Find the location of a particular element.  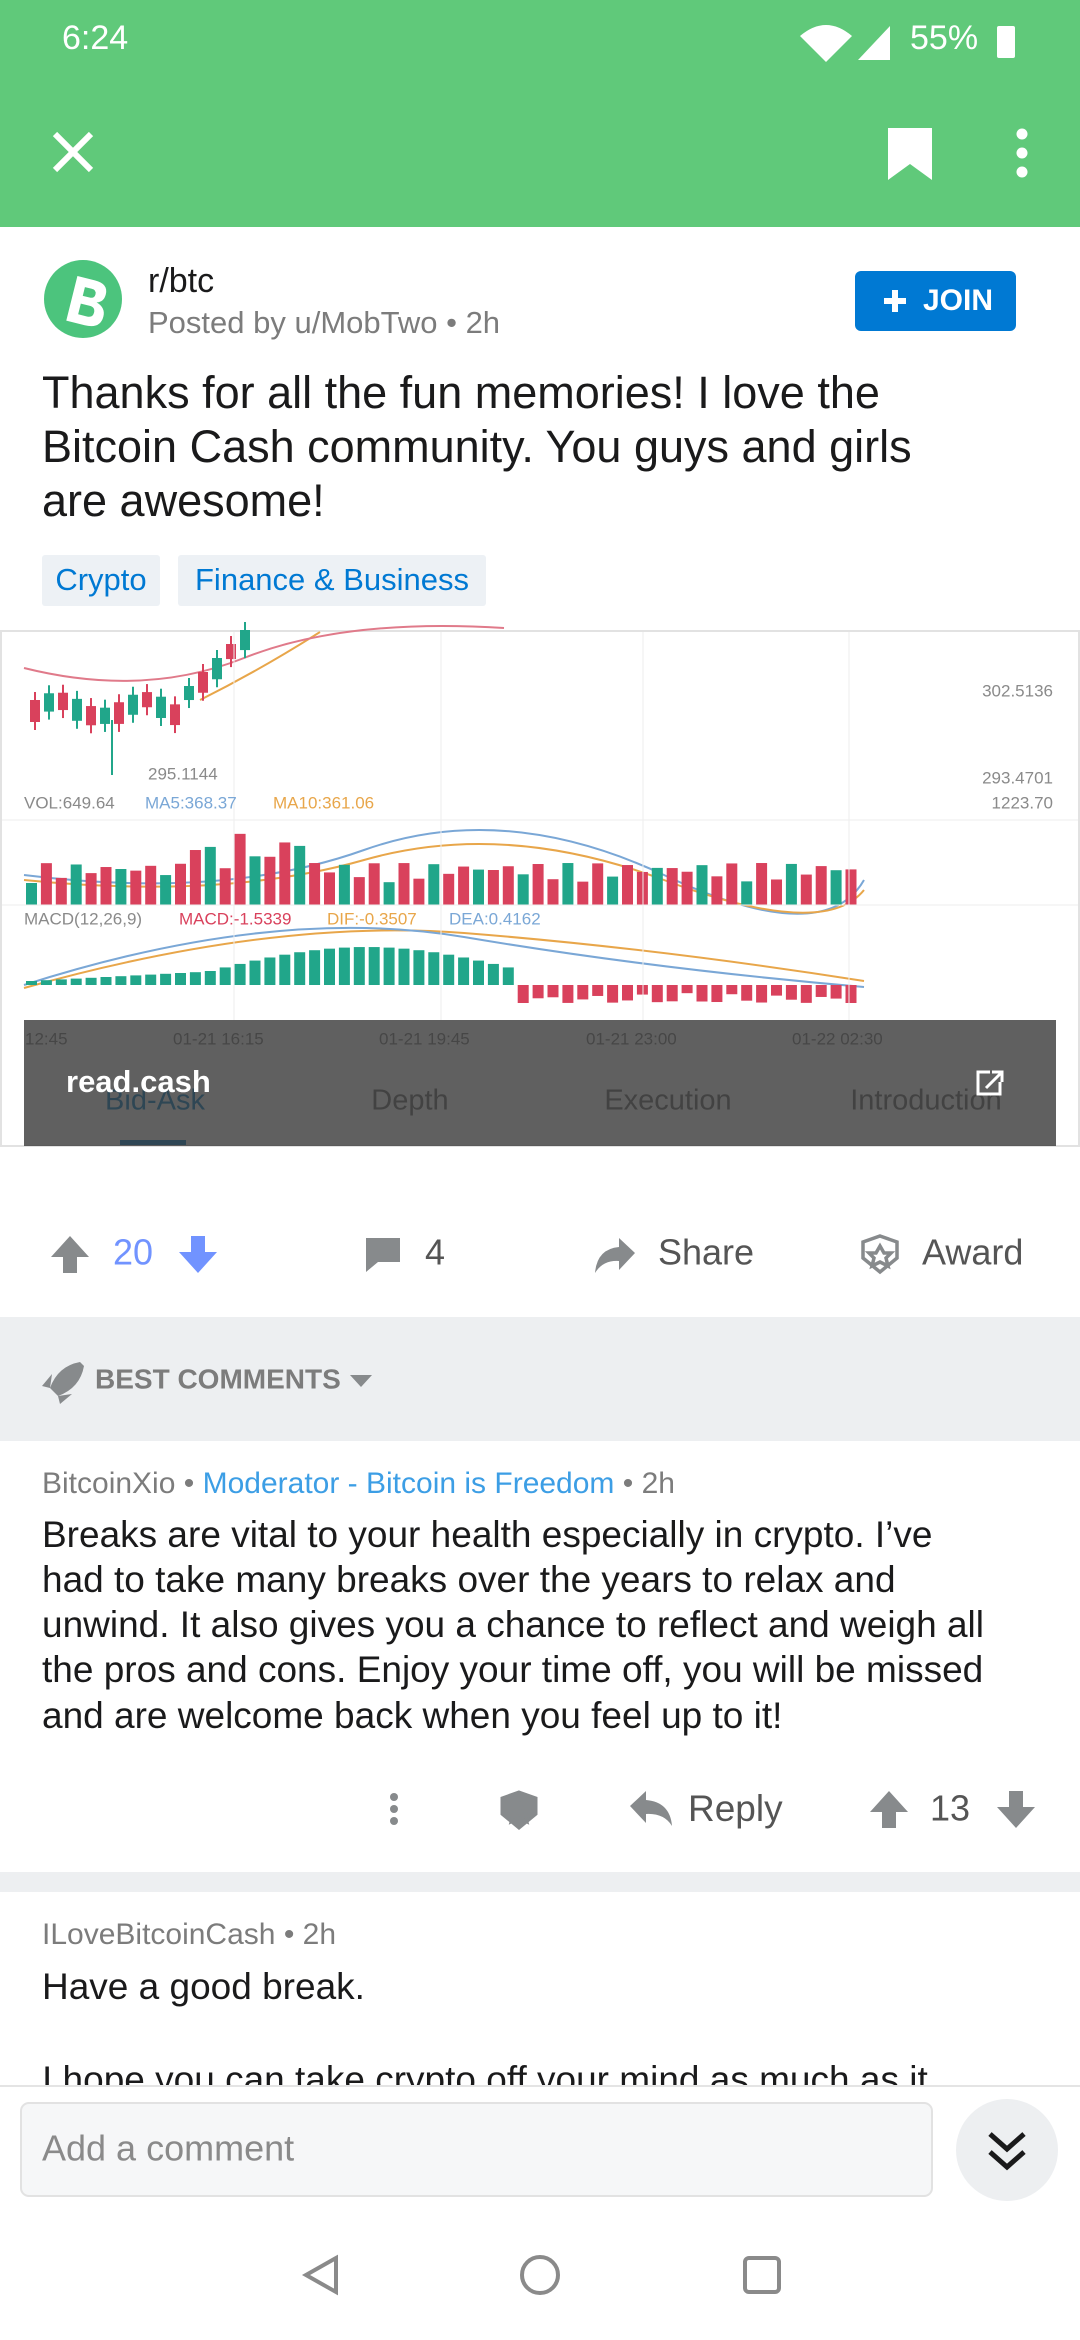

comment-placeholder: Add a comment is located at coordinates (168, 2148).